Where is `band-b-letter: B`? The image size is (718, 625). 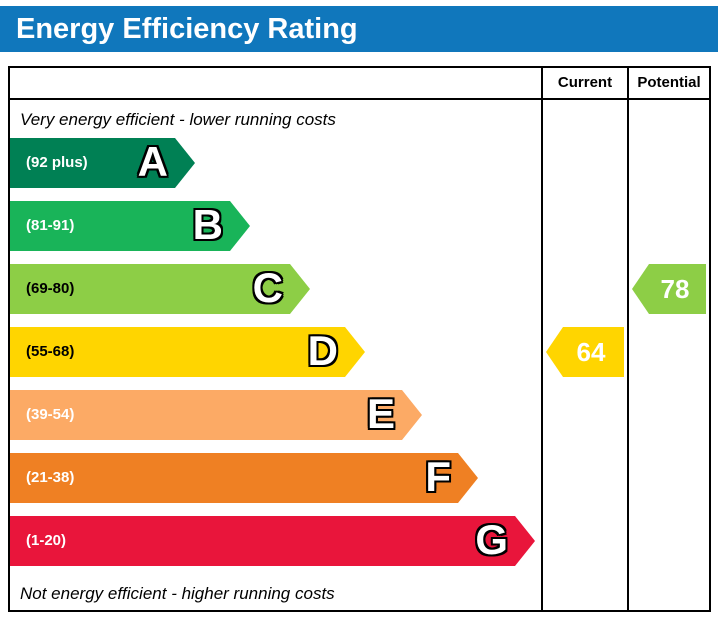
band-b-letter: B is located at coordinates (207, 224).